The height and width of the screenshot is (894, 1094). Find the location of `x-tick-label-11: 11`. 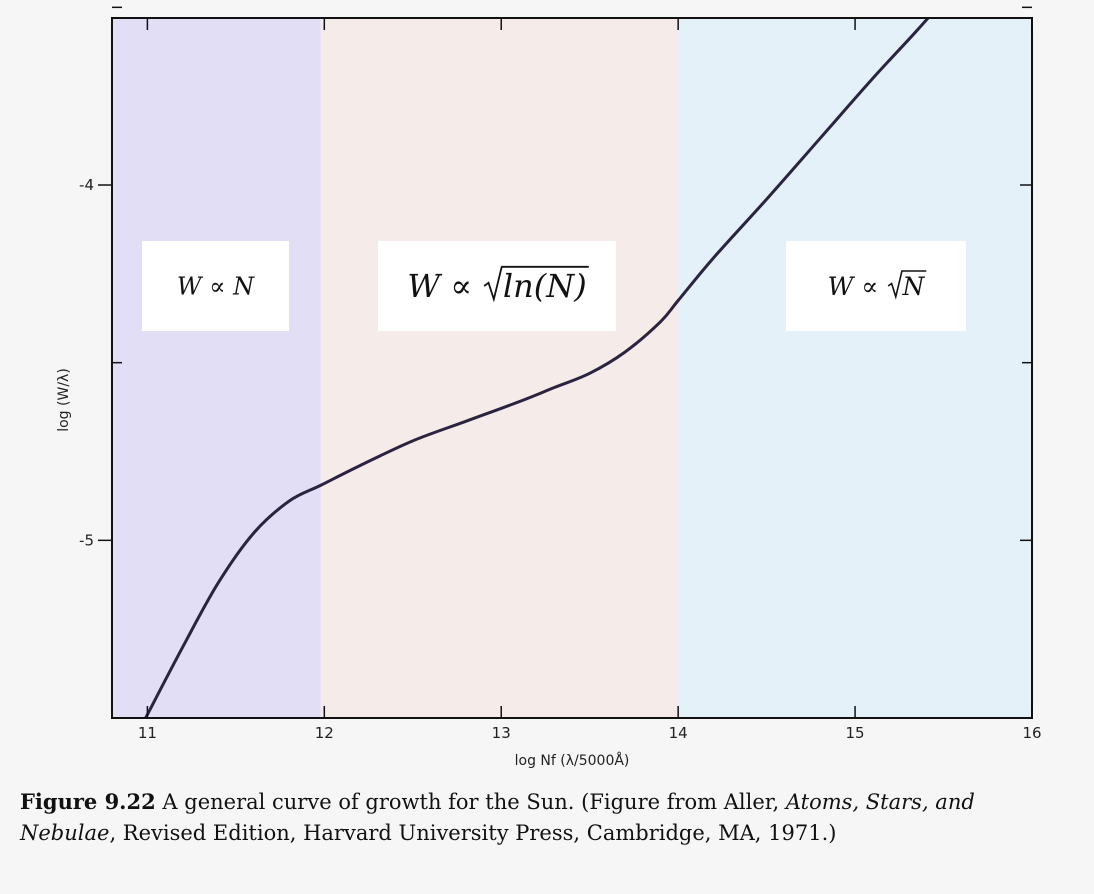

x-tick-label-11: 11 is located at coordinates (147, 733).